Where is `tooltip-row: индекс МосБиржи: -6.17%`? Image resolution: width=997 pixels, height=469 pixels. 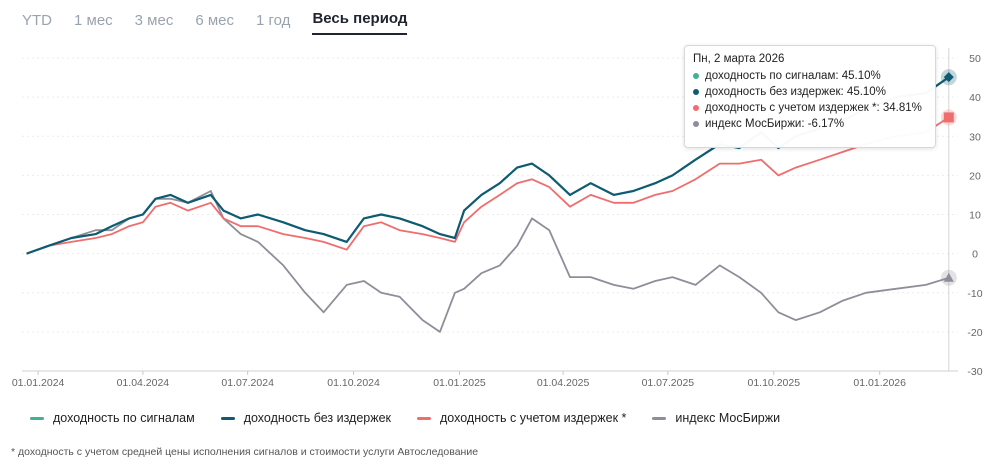 tooltip-row: индекс МосБиржи: -6.17% is located at coordinates (810, 124).